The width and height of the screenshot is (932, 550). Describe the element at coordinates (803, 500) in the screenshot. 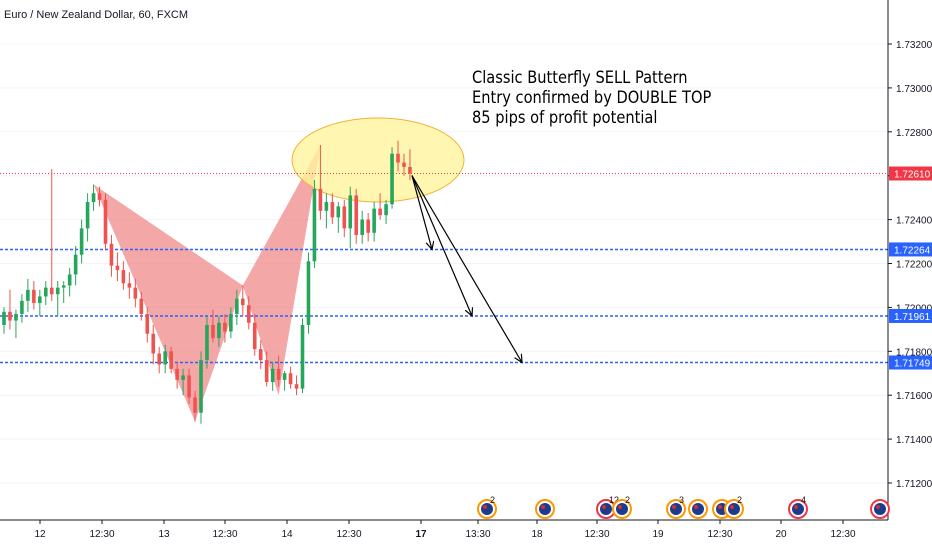

I see `event-badge-count: 4` at that location.